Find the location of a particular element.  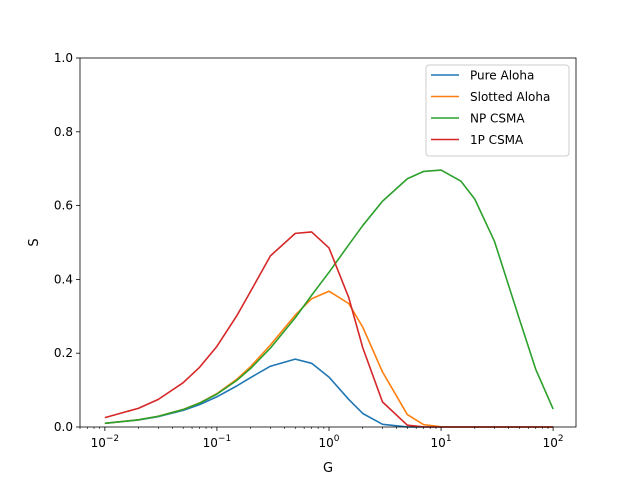

y-axis-label: S is located at coordinates (34, 242).